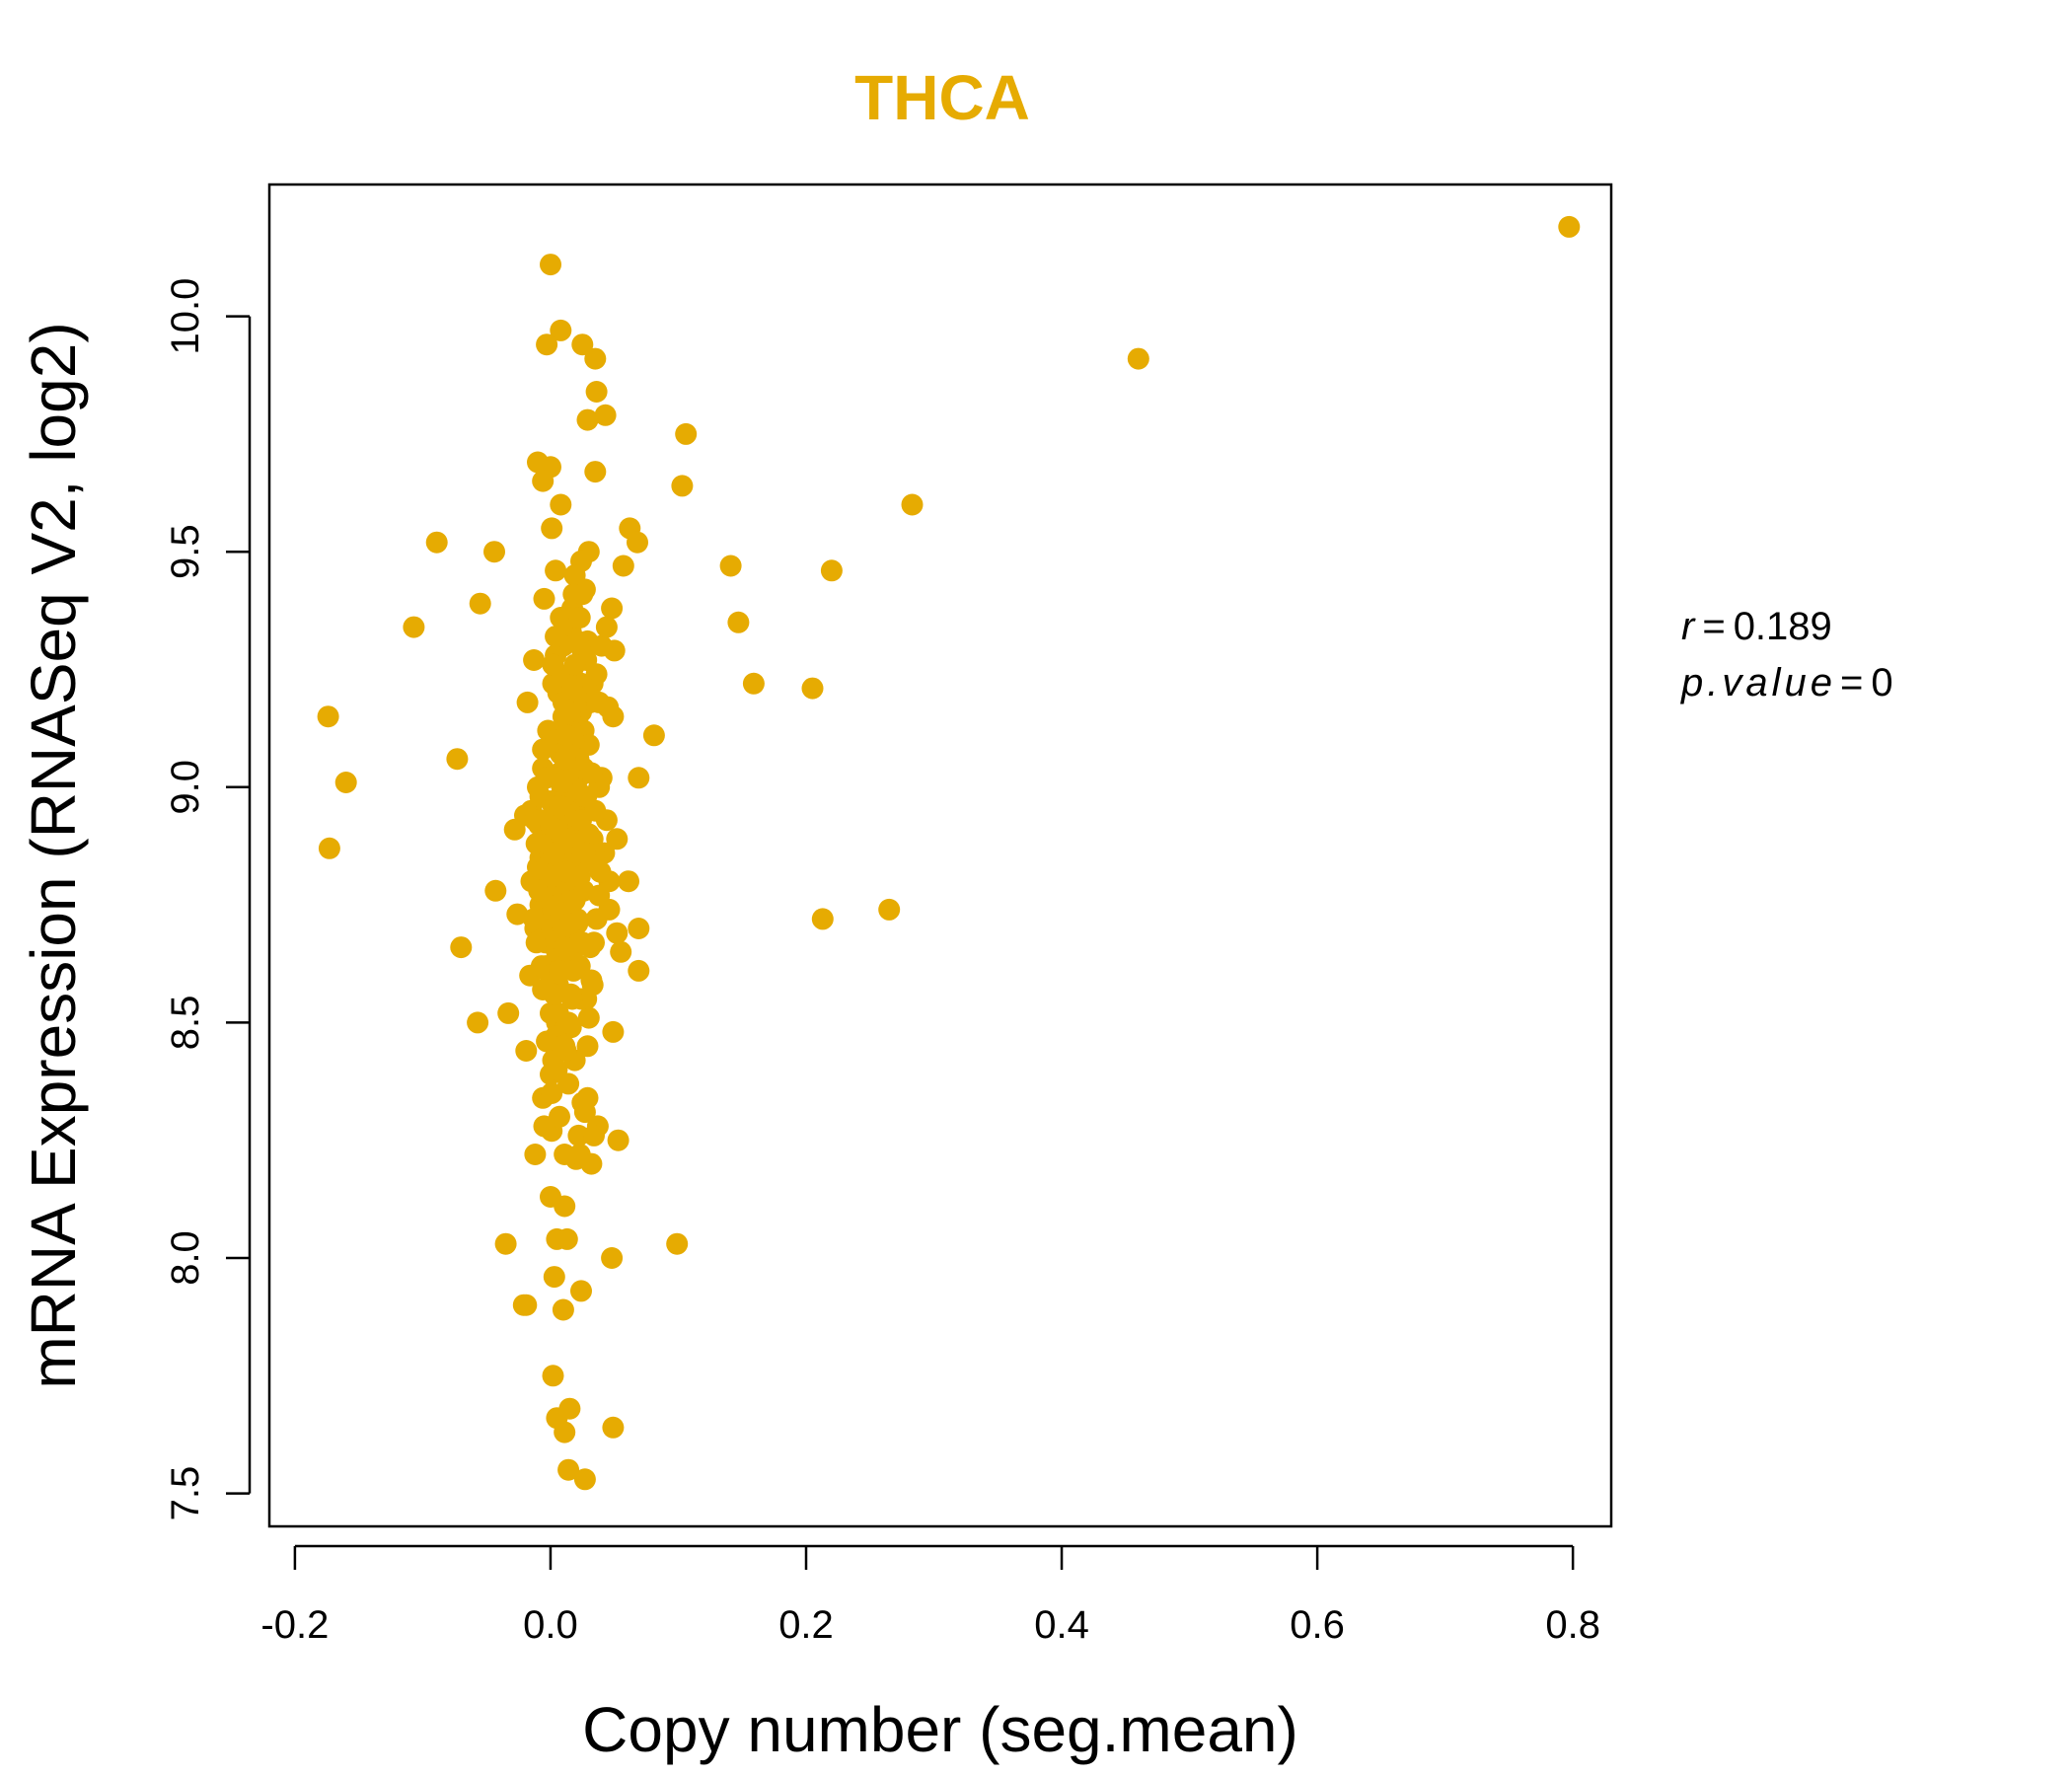 This screenshot has height=1776, width=2072. I want to click on stat-r-equals: =, so click(1714, 626).